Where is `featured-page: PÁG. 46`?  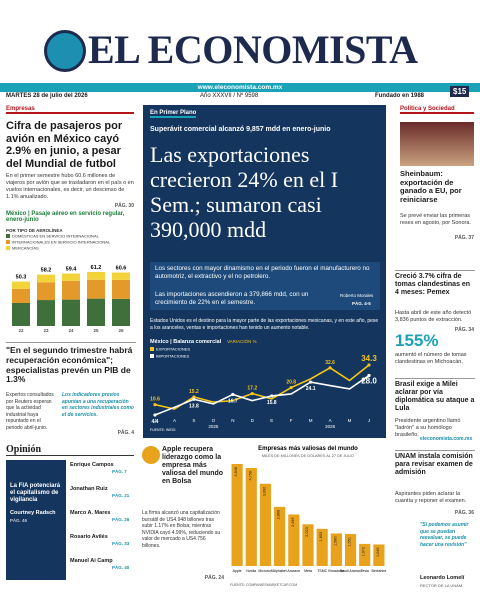
featured-page: PÁG. 46 is located at coordinates (19, 520).